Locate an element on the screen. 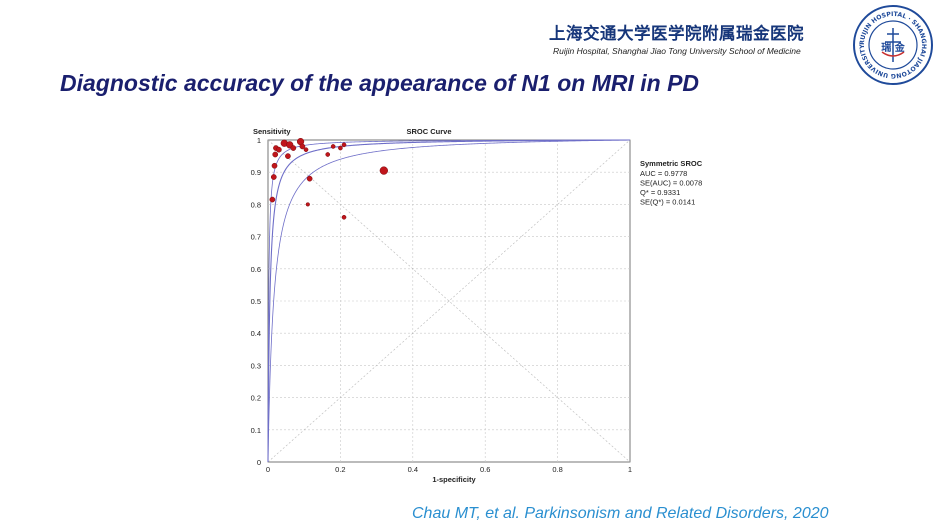 The height and width of the screenshot is (529, 941). y-tick-label: 0.8 is located at coordinates (256, 204).